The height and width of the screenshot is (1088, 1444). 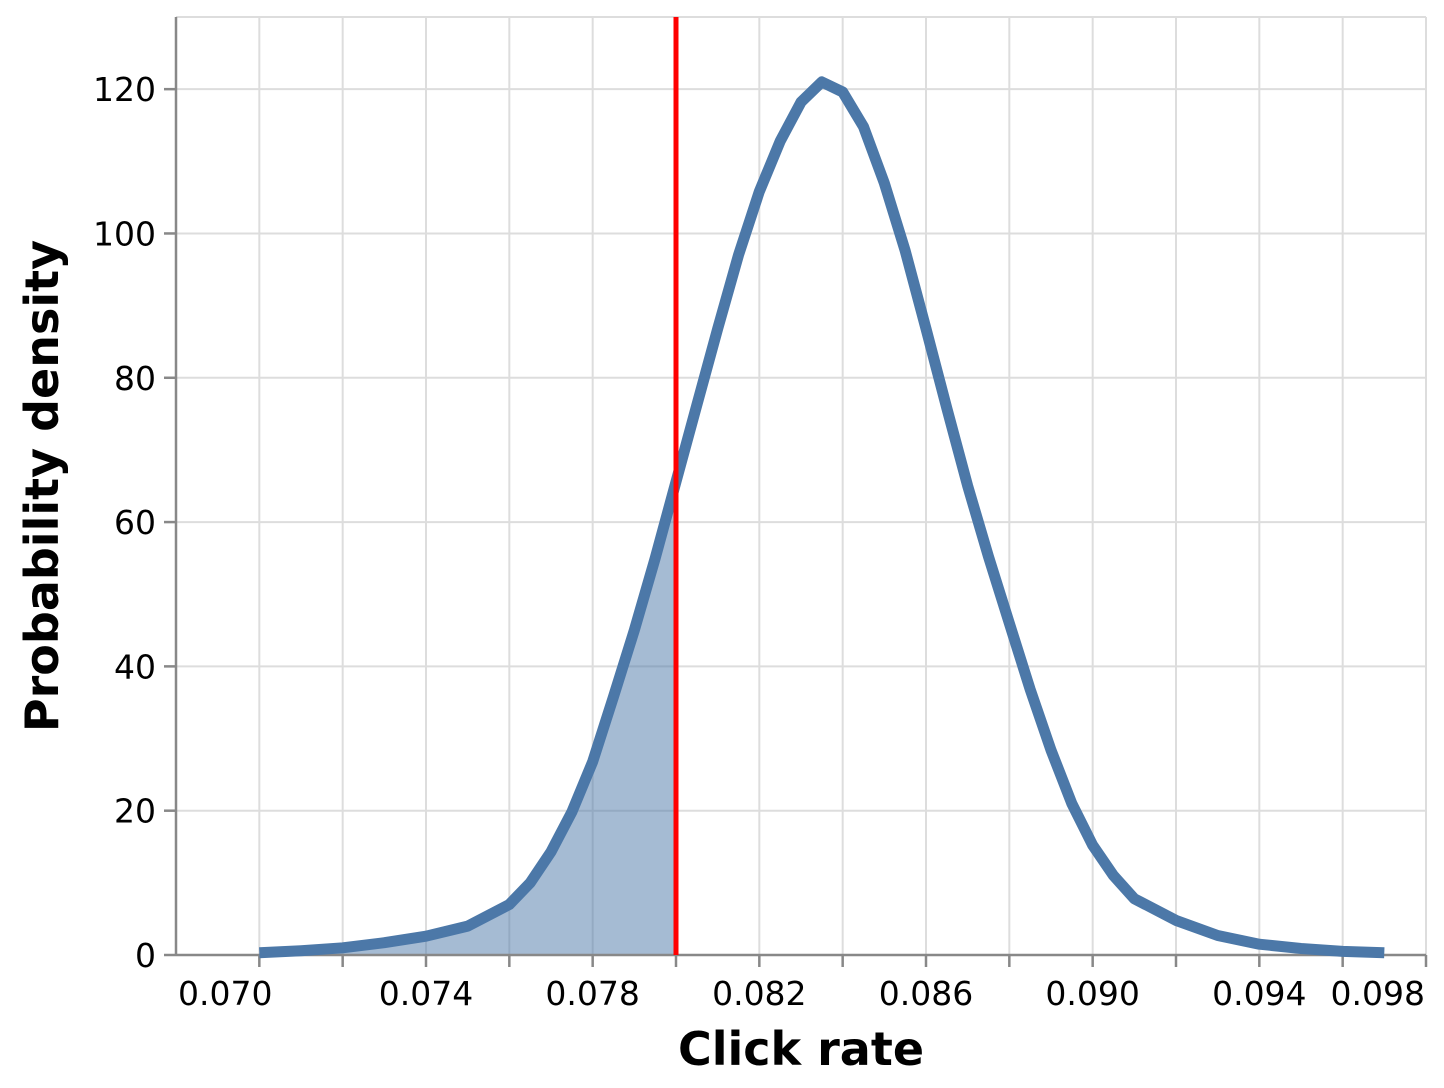 What do you see at coordinates (135, 811) in the screenshot?
I see `y-tick-label: 20` at bounding box center [135, 811].